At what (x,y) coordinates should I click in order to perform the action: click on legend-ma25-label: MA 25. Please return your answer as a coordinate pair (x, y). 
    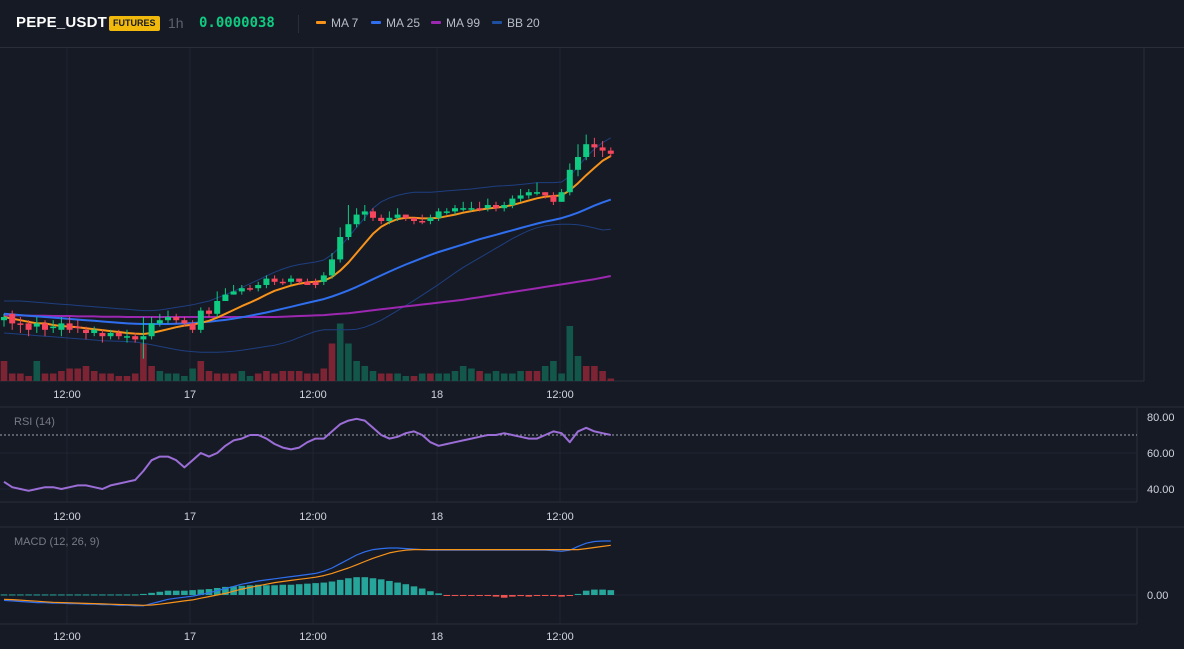
    Looking at the image, I should click on (403, 23).